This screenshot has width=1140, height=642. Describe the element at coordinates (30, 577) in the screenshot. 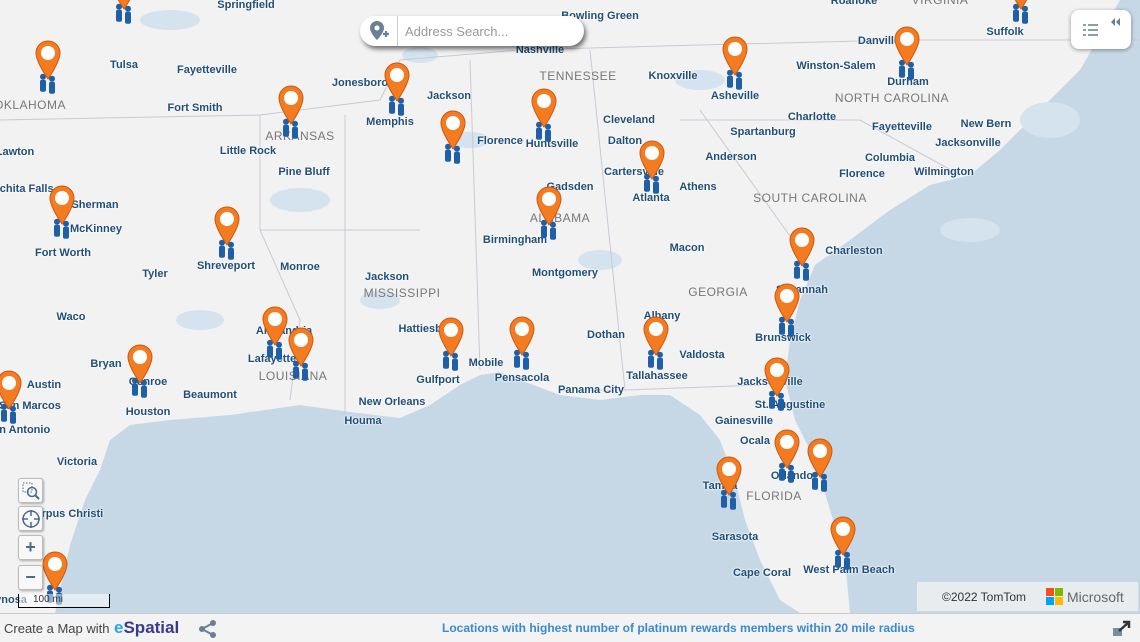

I see `zoom-out-button: −` at that location.